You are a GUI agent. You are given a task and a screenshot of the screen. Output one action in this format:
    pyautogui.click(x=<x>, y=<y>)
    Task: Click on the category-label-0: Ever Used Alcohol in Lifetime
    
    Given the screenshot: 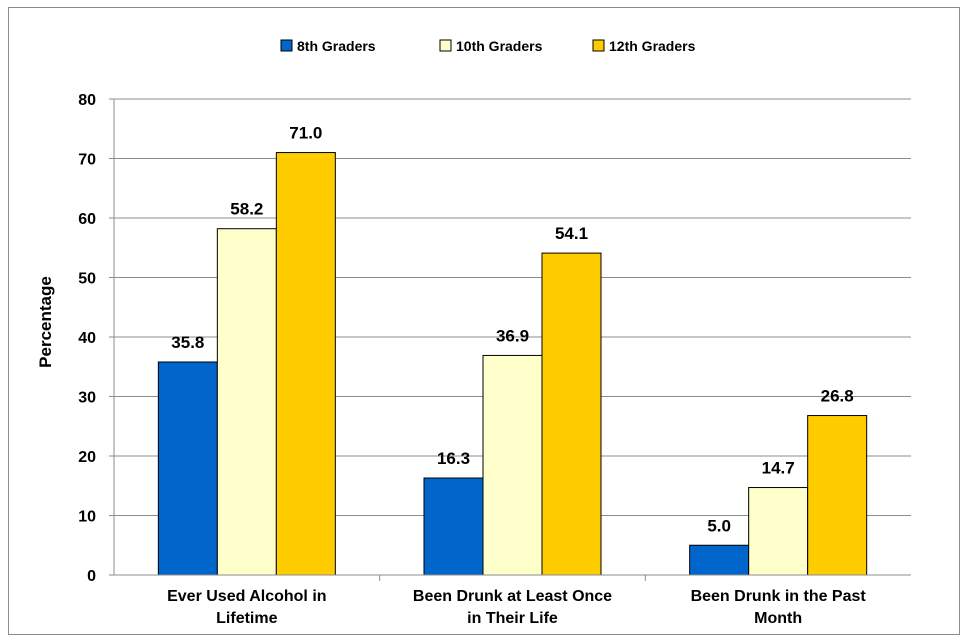 What is the action you would take?
    pyautogui.click(x=246, y=607)
    